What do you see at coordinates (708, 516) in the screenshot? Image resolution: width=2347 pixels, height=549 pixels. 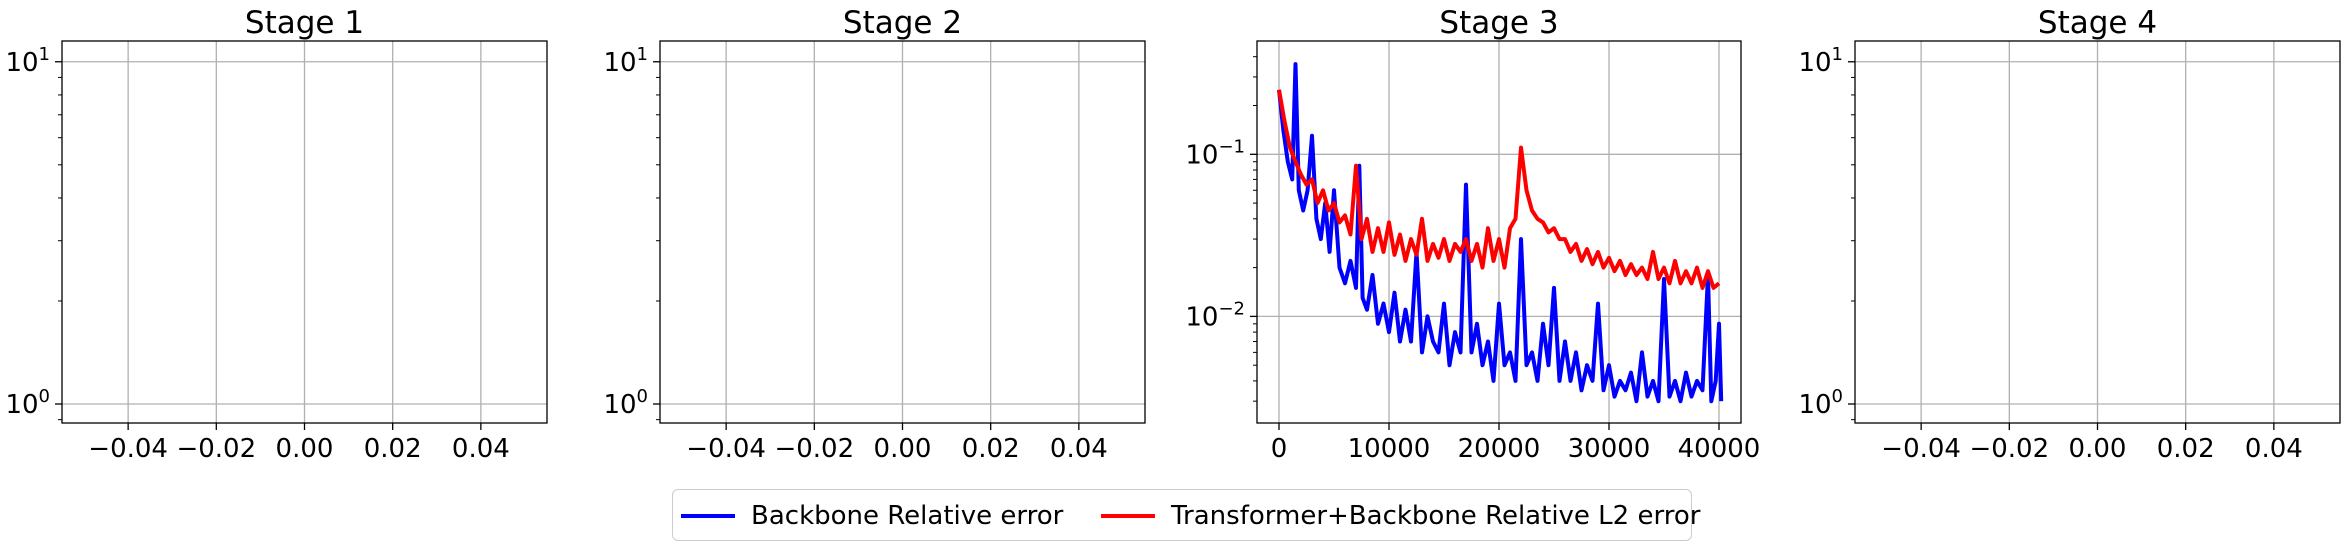 I see `legend-swatch-backbone` at bounding box center [708, 516].